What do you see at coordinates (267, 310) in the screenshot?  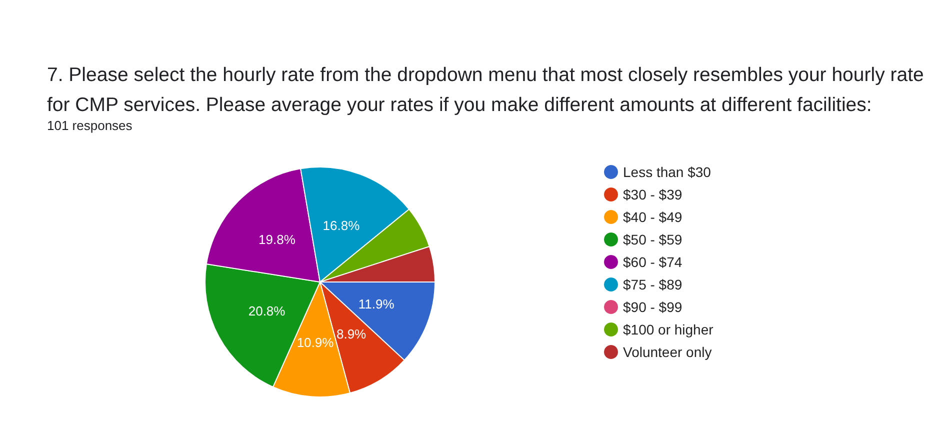 I see `data-label: 20.8%` at bounding box center [267, 310].